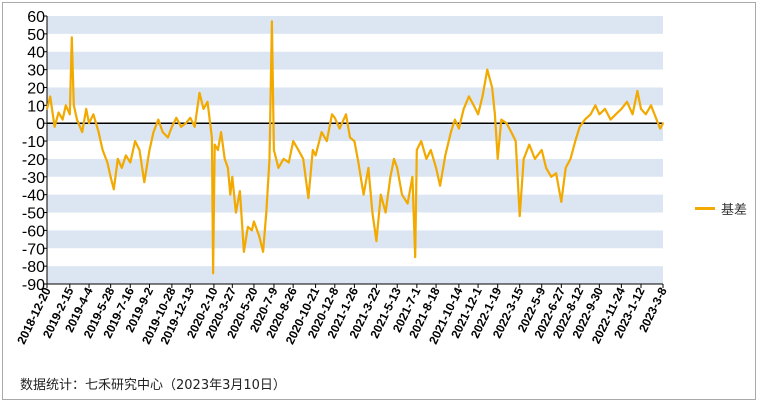 This screenshot has width=759, height=403. What do you see at coordinates (33, 142) in the screenshot?
I see `y-tick-label: -10` at bounding box center [33, 142].